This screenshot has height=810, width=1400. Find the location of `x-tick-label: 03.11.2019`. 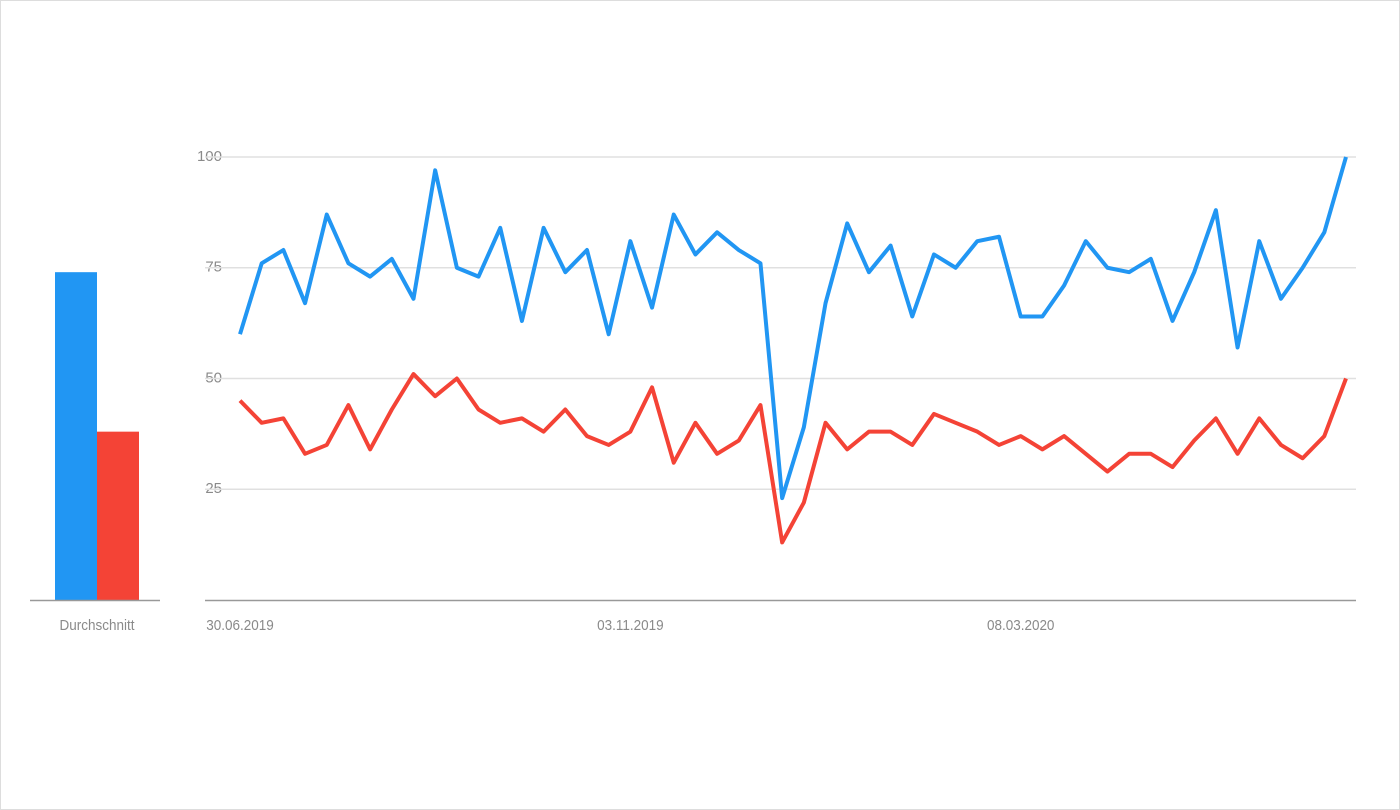

x-tick-label: 03.11.2019 is located at coordinates (630, 625).